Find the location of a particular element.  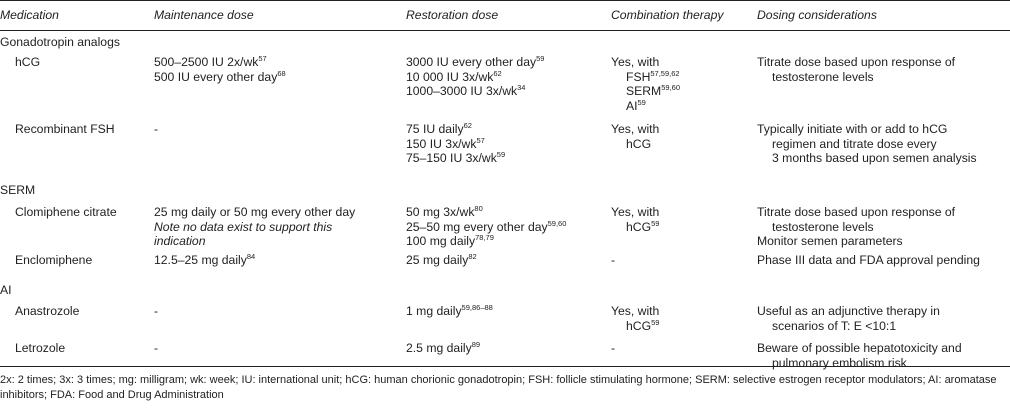

restoration-dose: 2.5 mg daily89 is located at coordinates (443, 348).